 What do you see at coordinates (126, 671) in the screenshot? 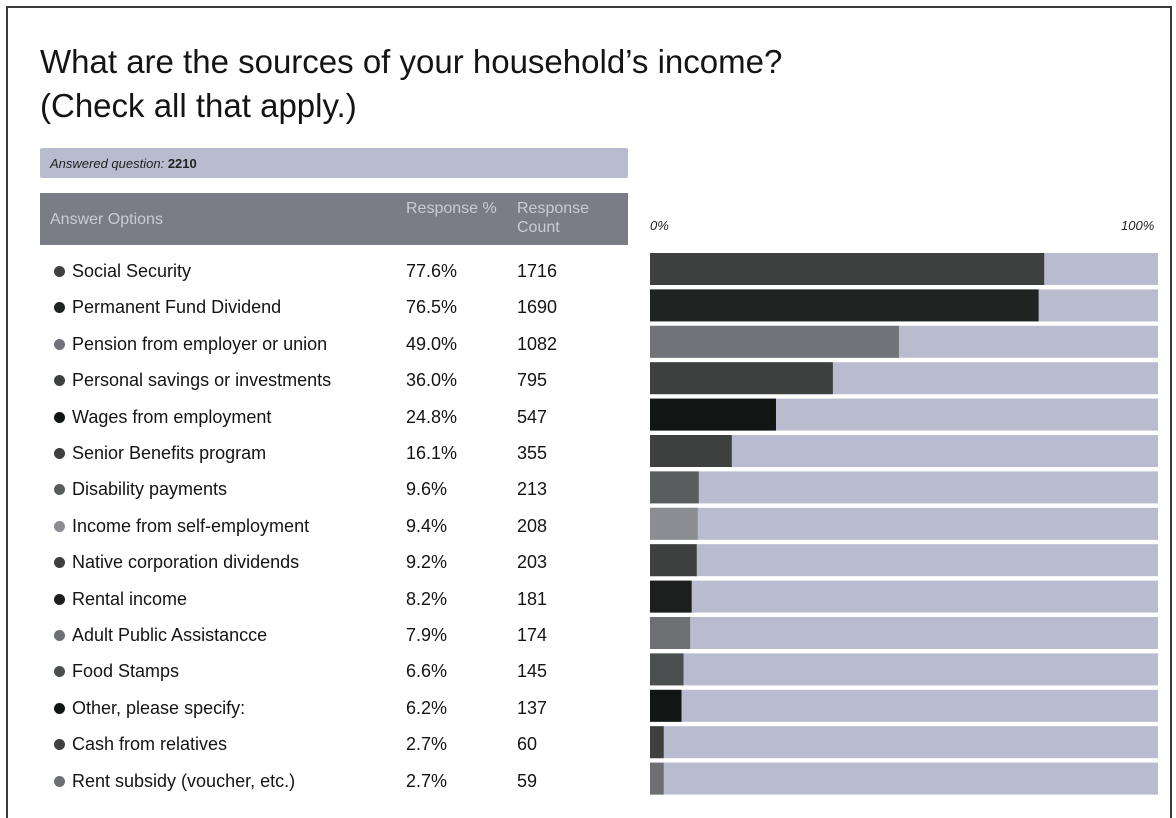
I see `answer-option-label: Food Stamps` at bounding box center [126, 671].